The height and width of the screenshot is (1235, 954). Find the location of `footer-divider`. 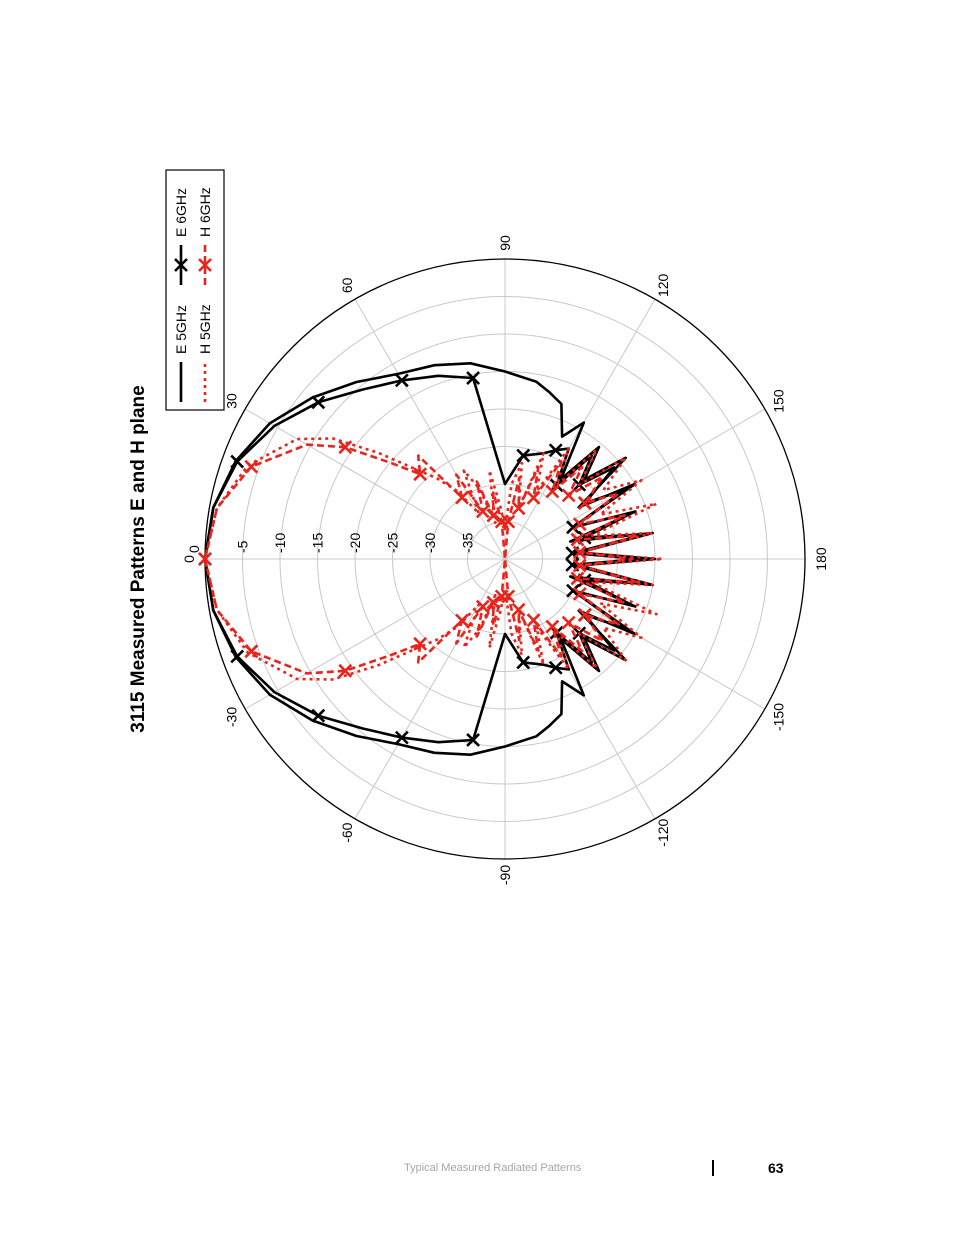

footer-divider is located at coordinates (713, 1168).